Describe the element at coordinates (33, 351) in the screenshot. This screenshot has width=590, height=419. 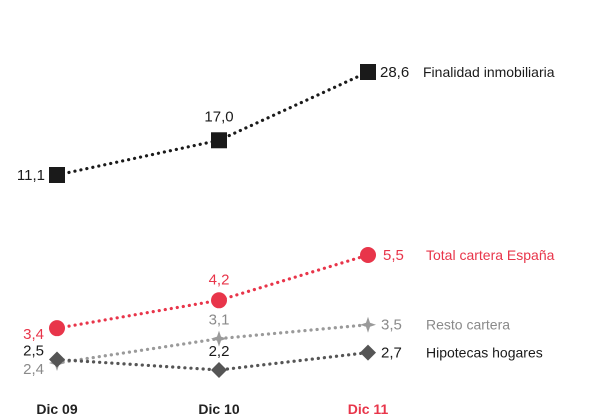
I see `value-label-hipotecas-hogares-1: 2,5` at that location.